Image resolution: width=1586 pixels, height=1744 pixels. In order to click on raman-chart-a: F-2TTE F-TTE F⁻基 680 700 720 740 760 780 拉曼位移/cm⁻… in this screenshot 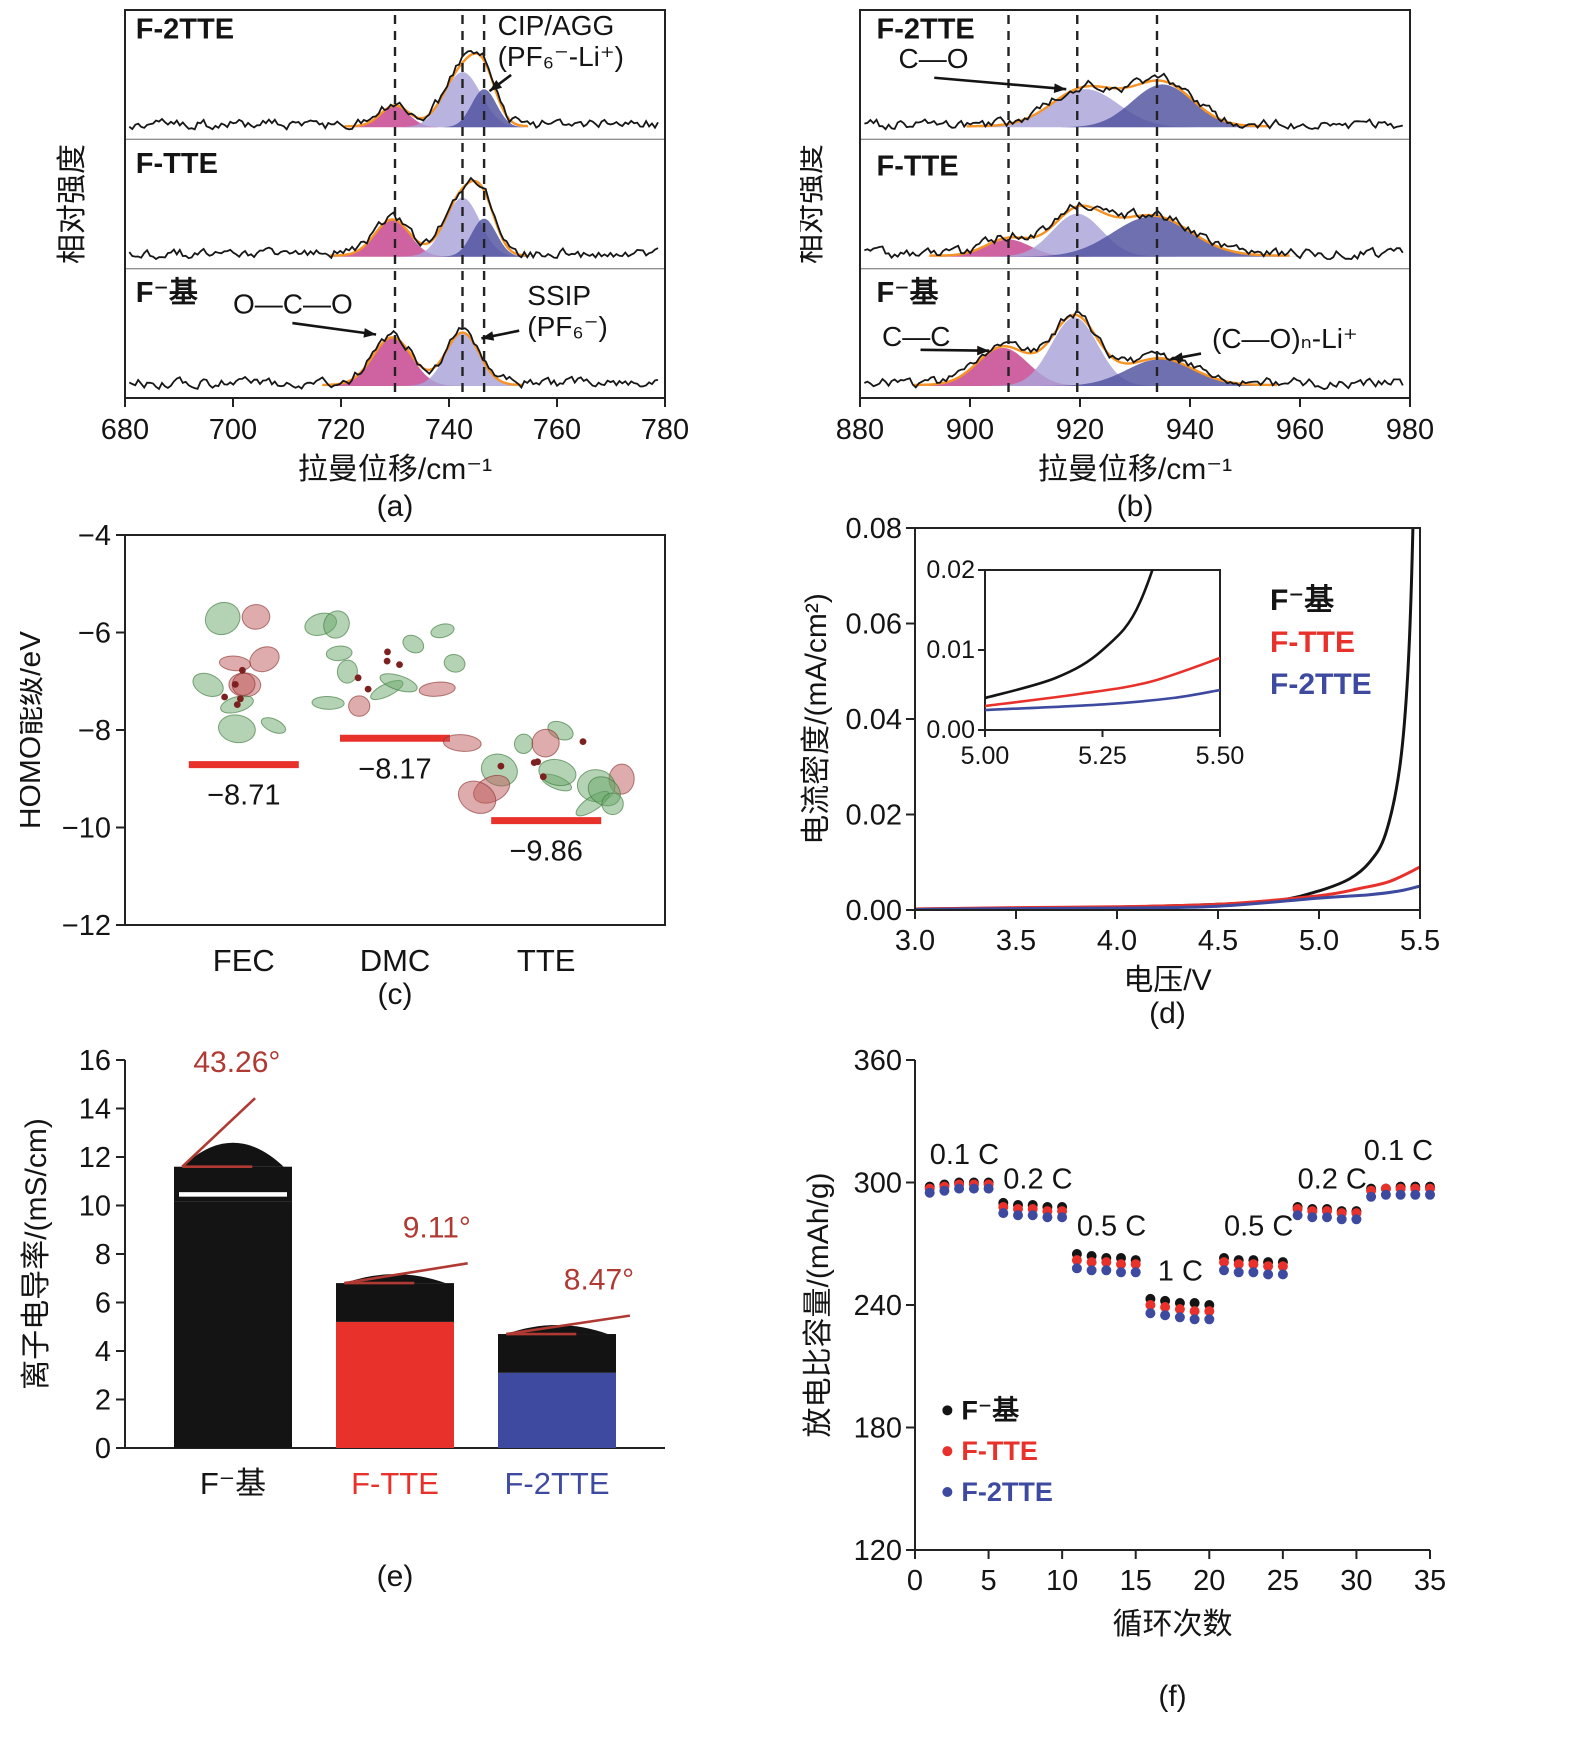, I will do `click(372, 247)`.